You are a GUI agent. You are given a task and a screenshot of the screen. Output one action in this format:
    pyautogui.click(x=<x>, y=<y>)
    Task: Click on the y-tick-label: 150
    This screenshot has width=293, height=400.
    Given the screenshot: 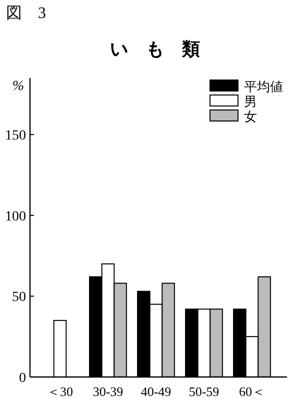 What is the action you would take?
    pyautogui.click(x=15, y=136)
    